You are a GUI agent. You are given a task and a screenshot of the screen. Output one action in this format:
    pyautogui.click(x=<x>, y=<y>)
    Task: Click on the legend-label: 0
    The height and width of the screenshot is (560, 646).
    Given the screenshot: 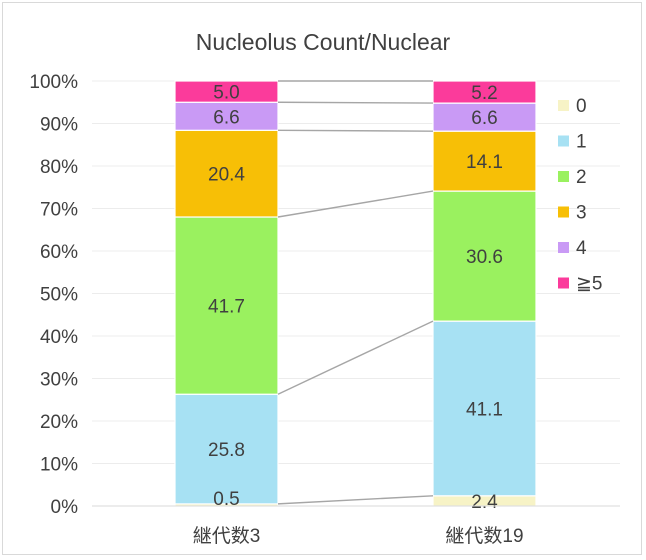 What is the action you would take?
    pyautogui.click(x=581, y=106)
    